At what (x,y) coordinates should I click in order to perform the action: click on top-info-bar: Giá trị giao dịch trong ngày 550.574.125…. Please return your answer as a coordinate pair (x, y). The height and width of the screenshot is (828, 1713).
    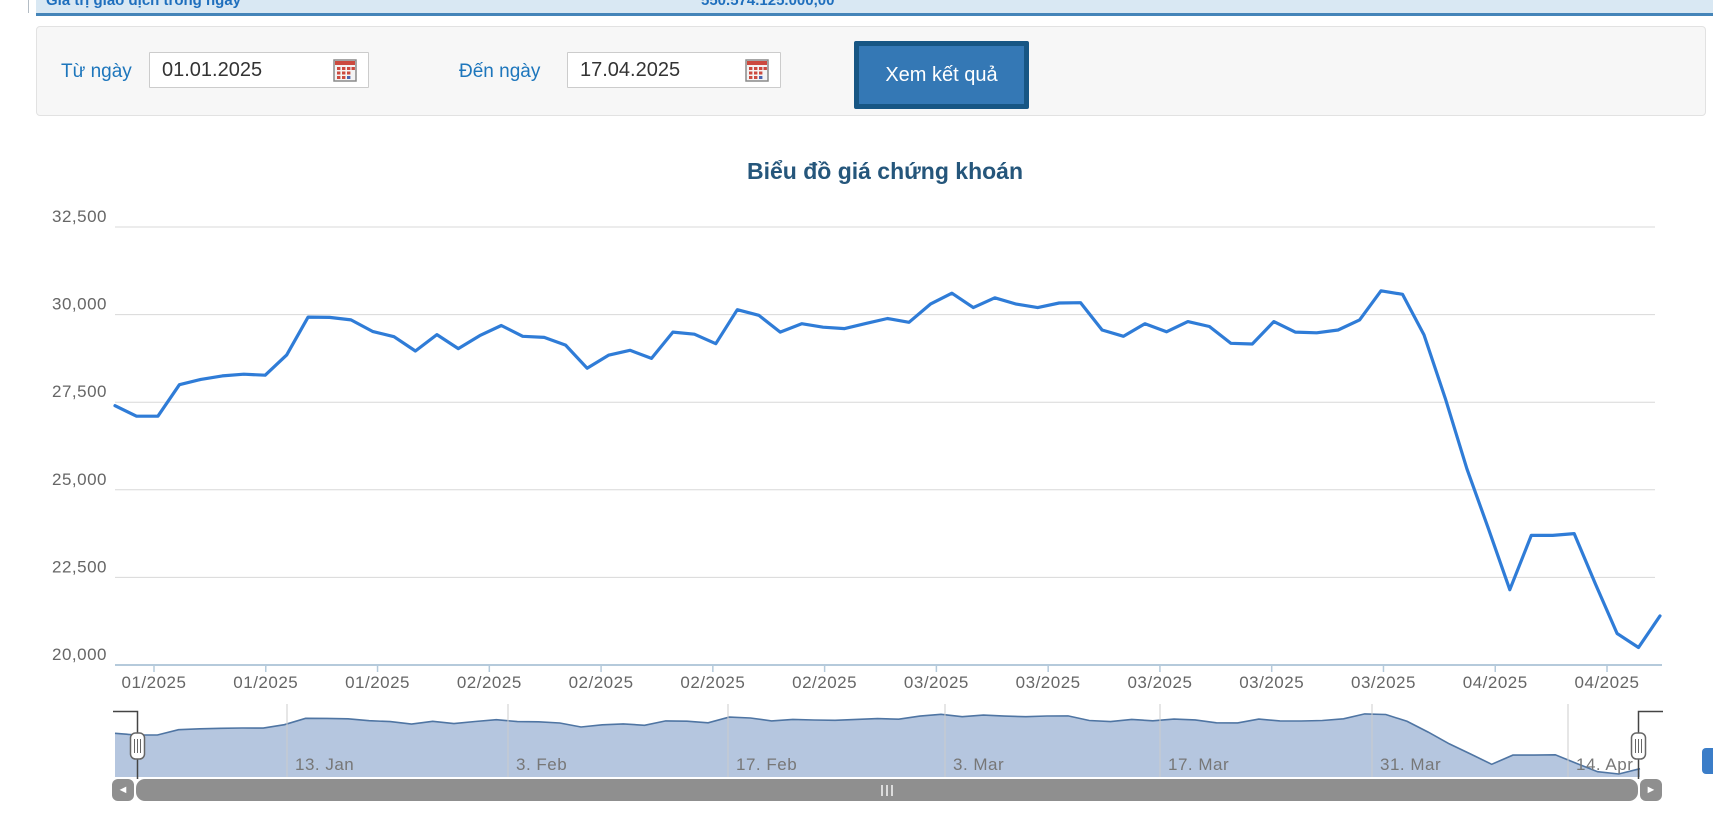
    Looking at the image, I should click on (874, 8).